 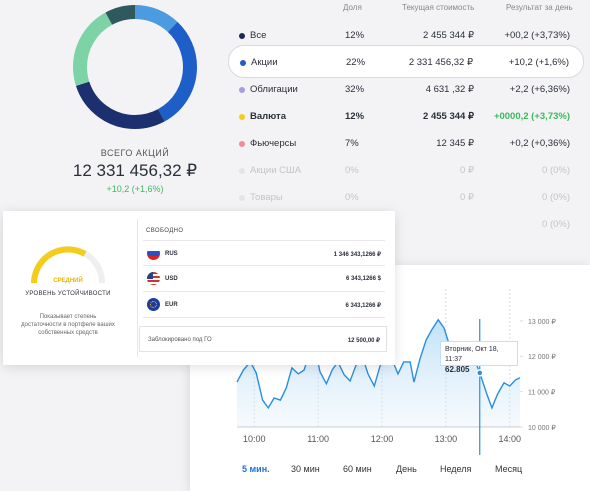 What do you see at coordinates (273, 143) in the screenshot?
I see `cell-name: Фьючерсы` at bounding box center [273, 143].